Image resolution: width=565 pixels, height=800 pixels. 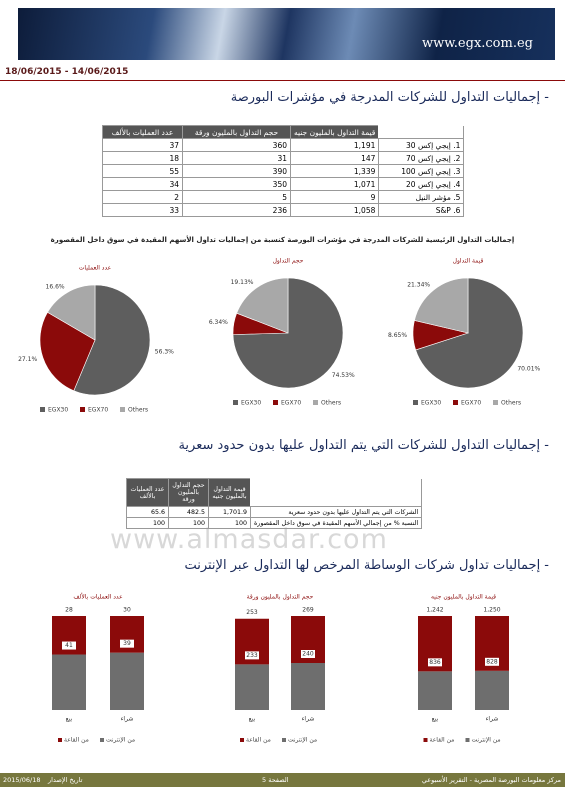 I want to click on value-cell: 236, so click(x=236, y=210).